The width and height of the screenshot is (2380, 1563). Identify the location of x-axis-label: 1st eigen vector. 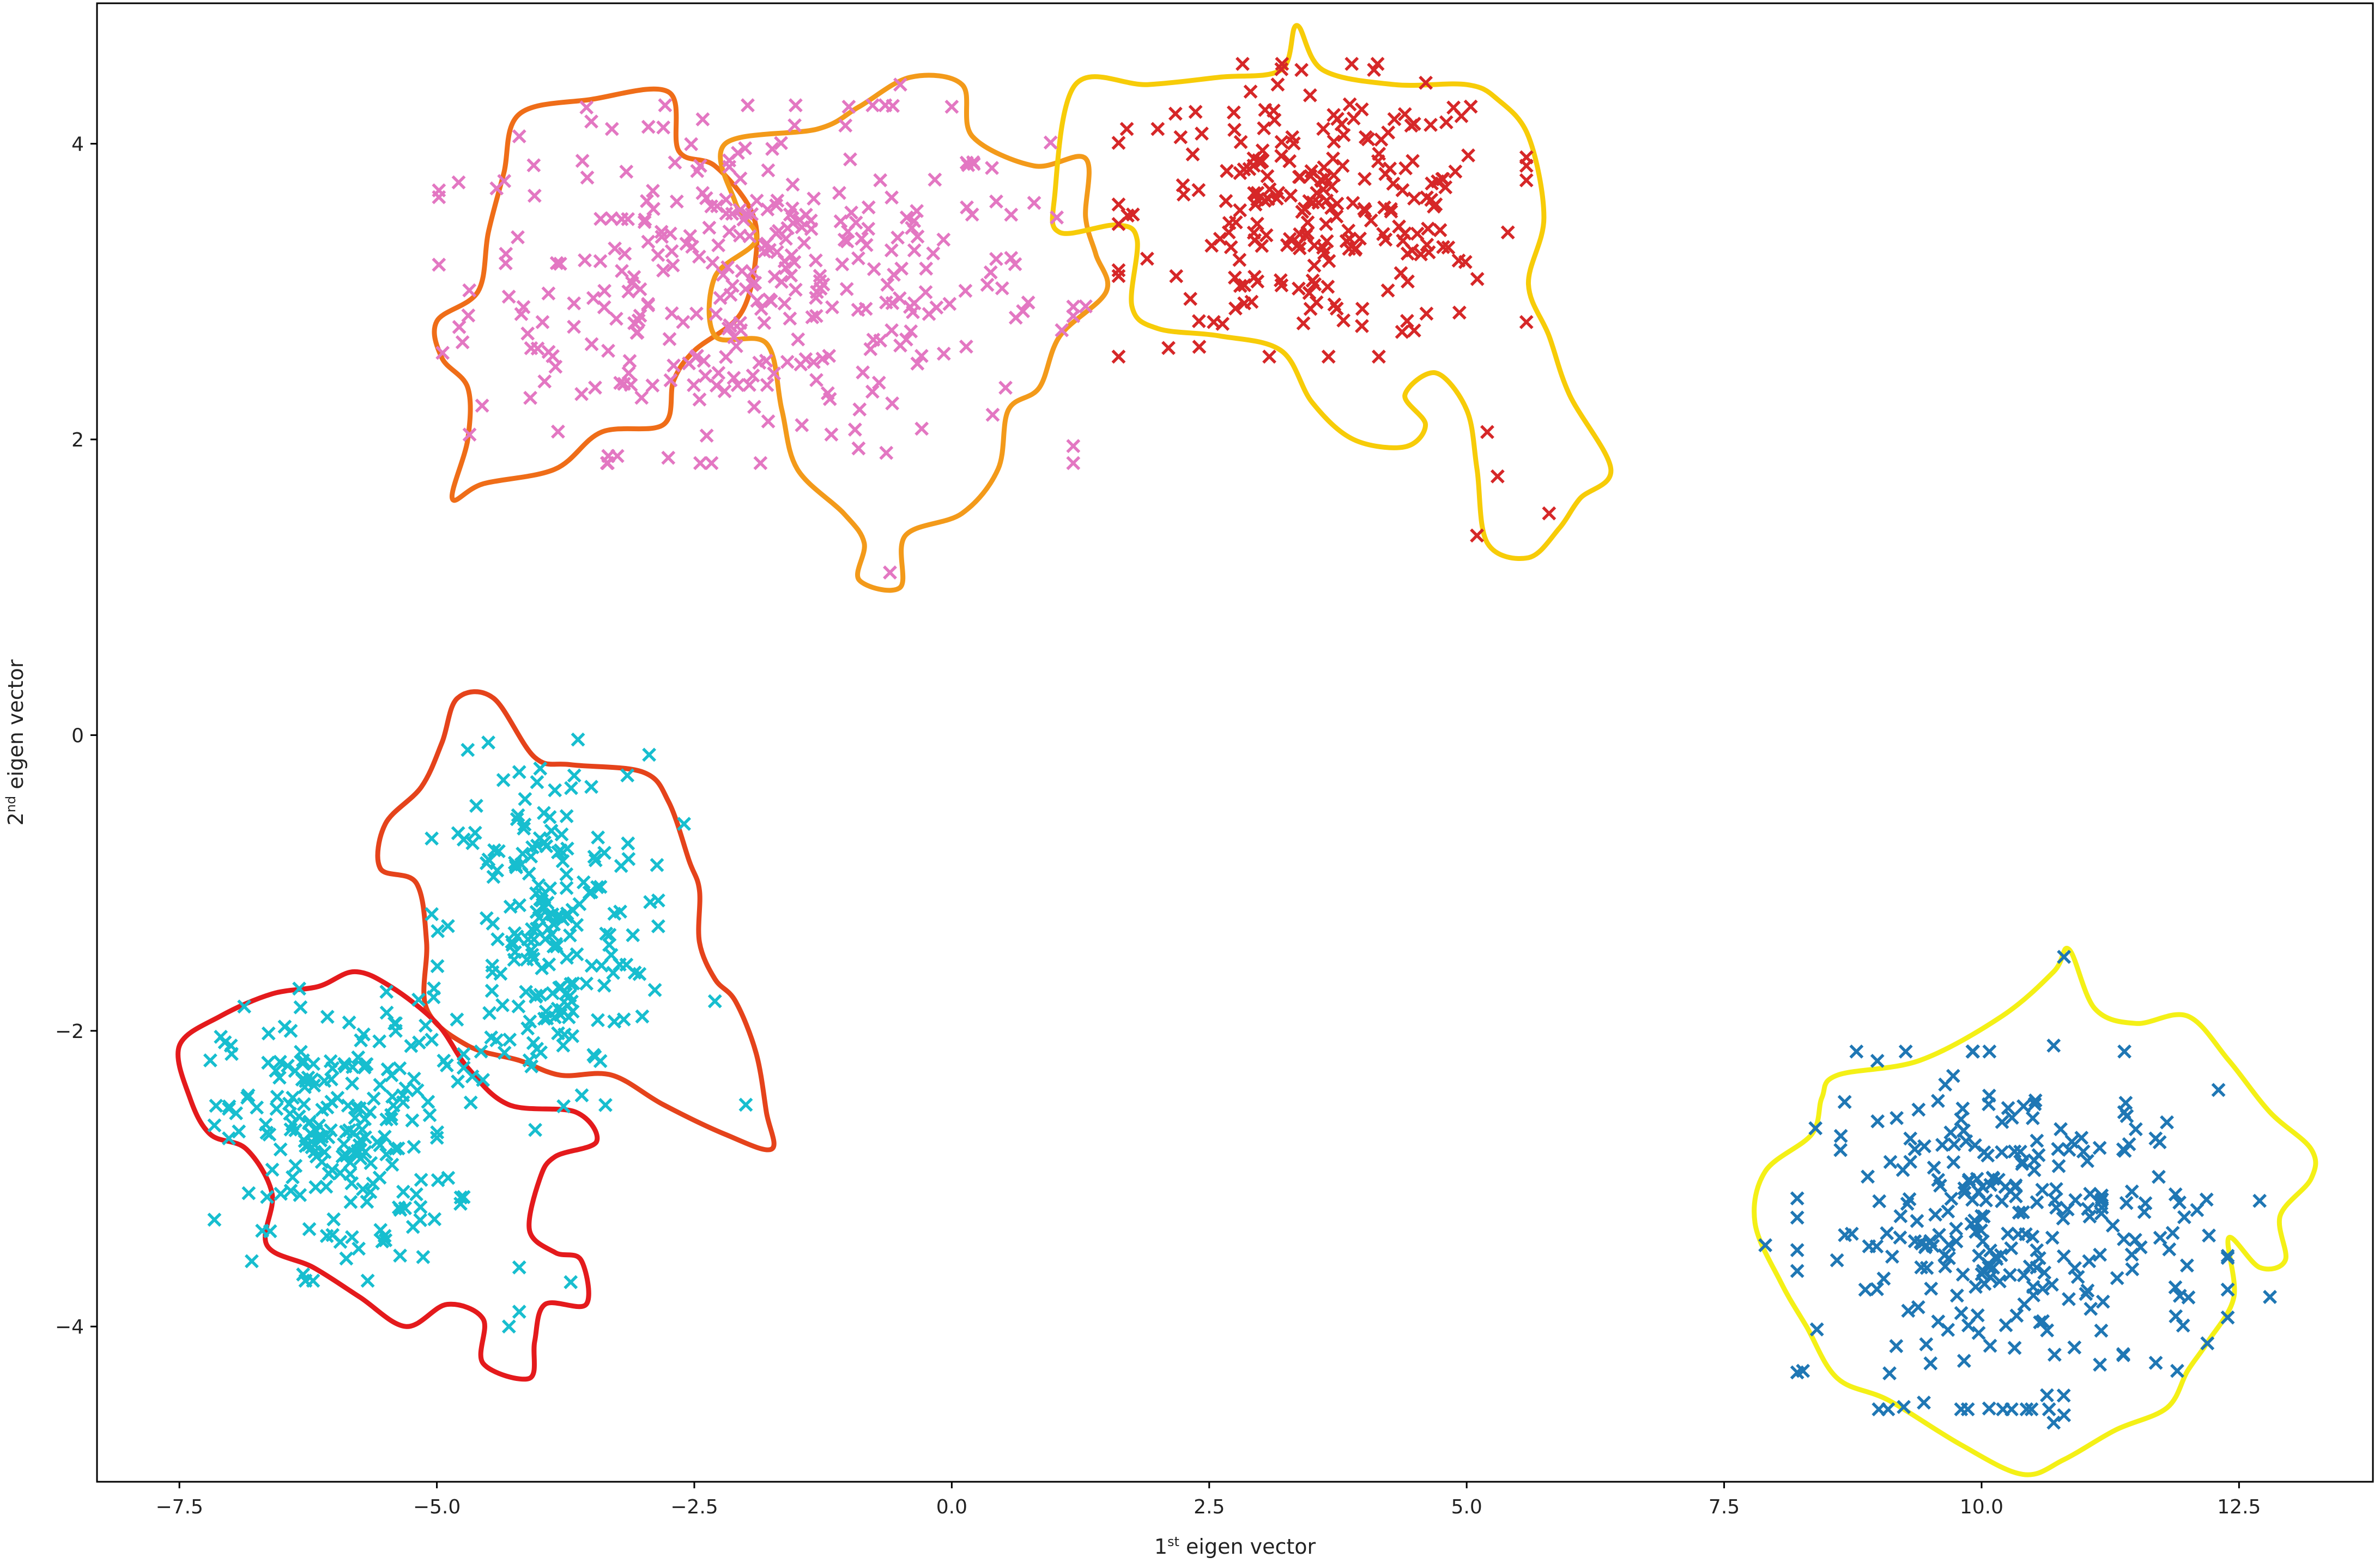
(1235, 1546).